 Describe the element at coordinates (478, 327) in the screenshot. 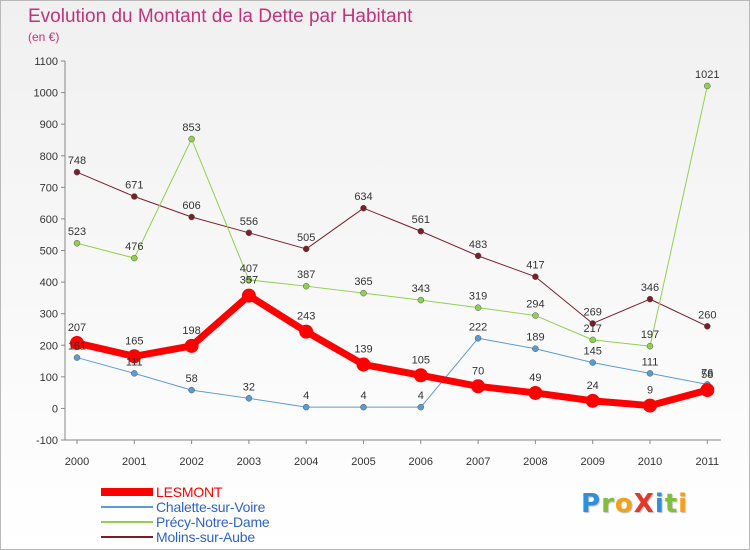

I see `data-label-chalette-sur-voire: 222` at that location.